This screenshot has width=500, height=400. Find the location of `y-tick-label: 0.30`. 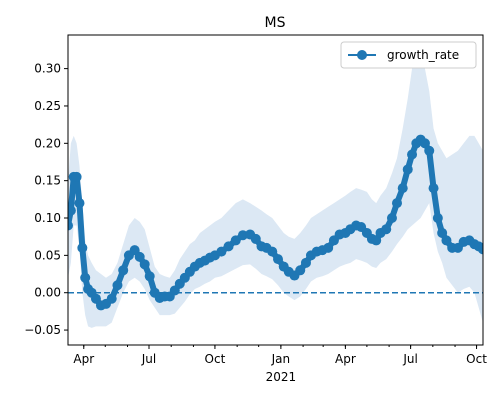

y-tick-label: 0.30 is located at coordinates (47, 69).